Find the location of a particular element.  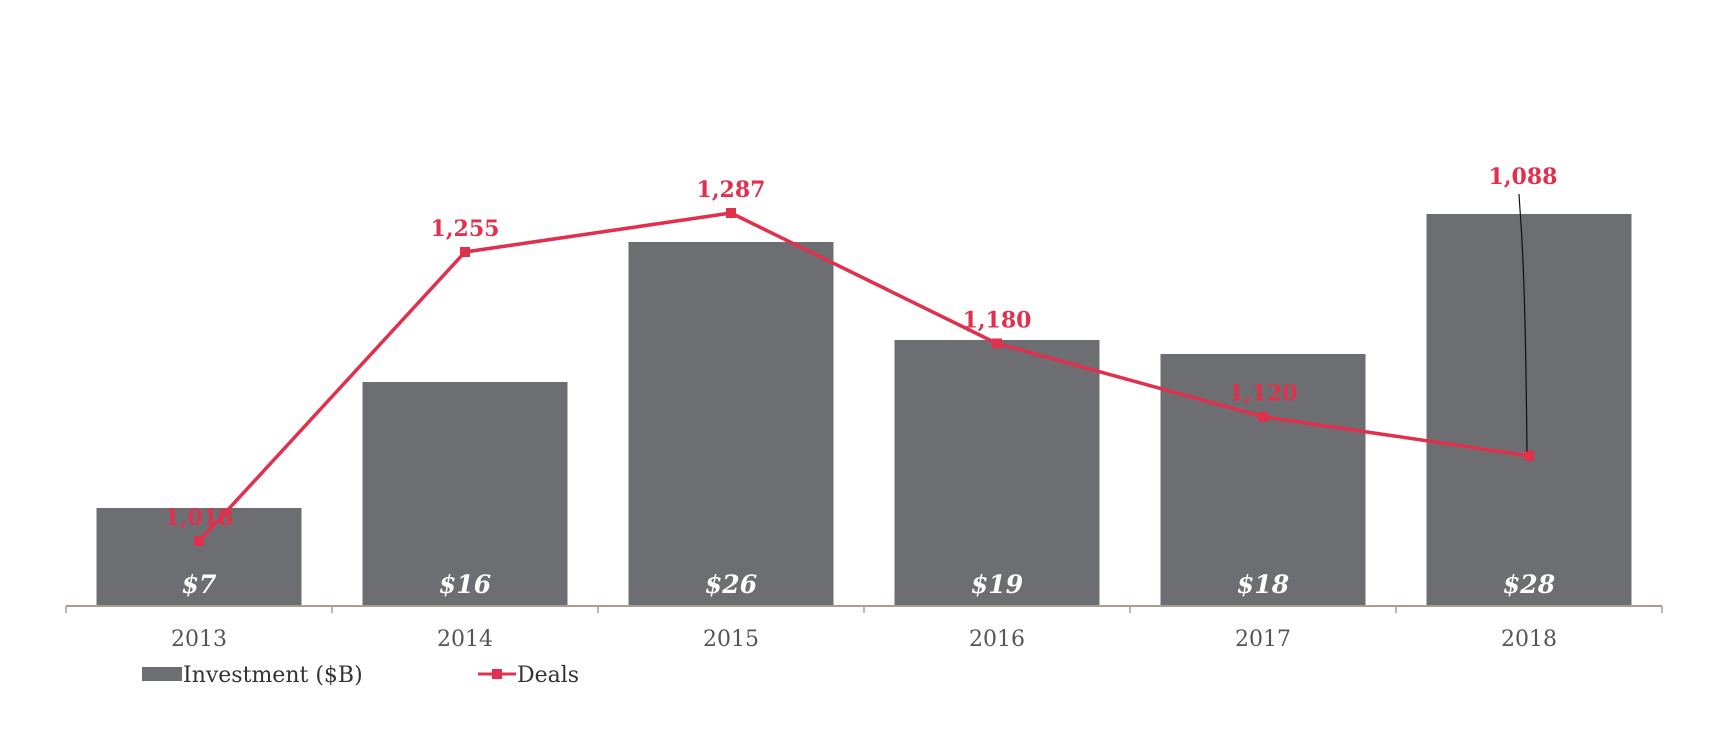

bar-2013 is located at coordinates (199, 557).